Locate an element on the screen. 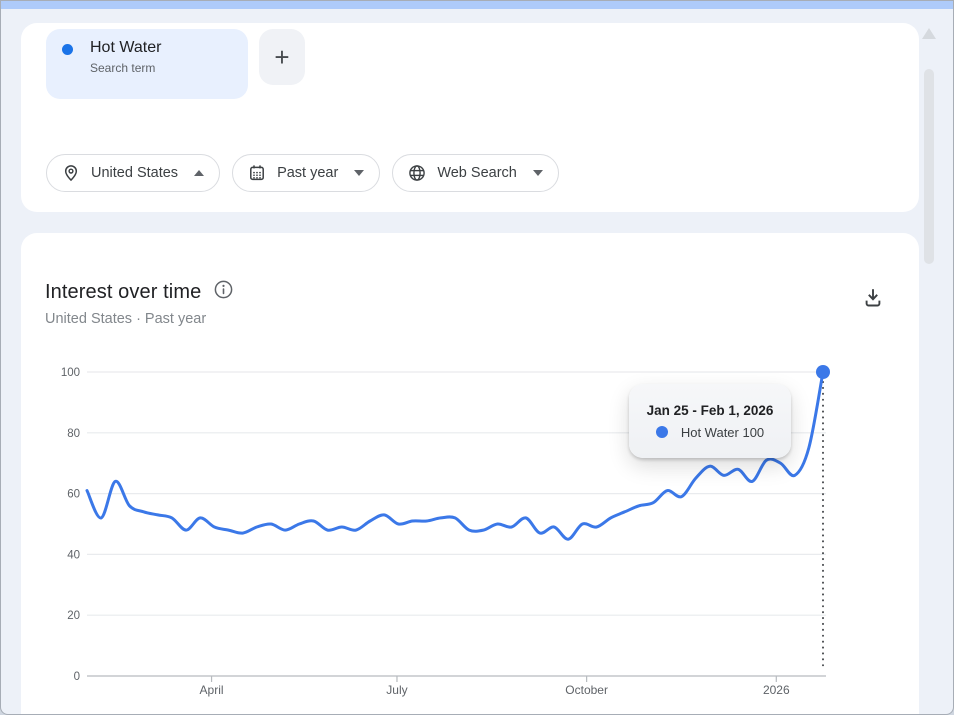 The width and height of the screenshot is (954, 715). scrollbar-thumb is located at coordinates (929, 166).